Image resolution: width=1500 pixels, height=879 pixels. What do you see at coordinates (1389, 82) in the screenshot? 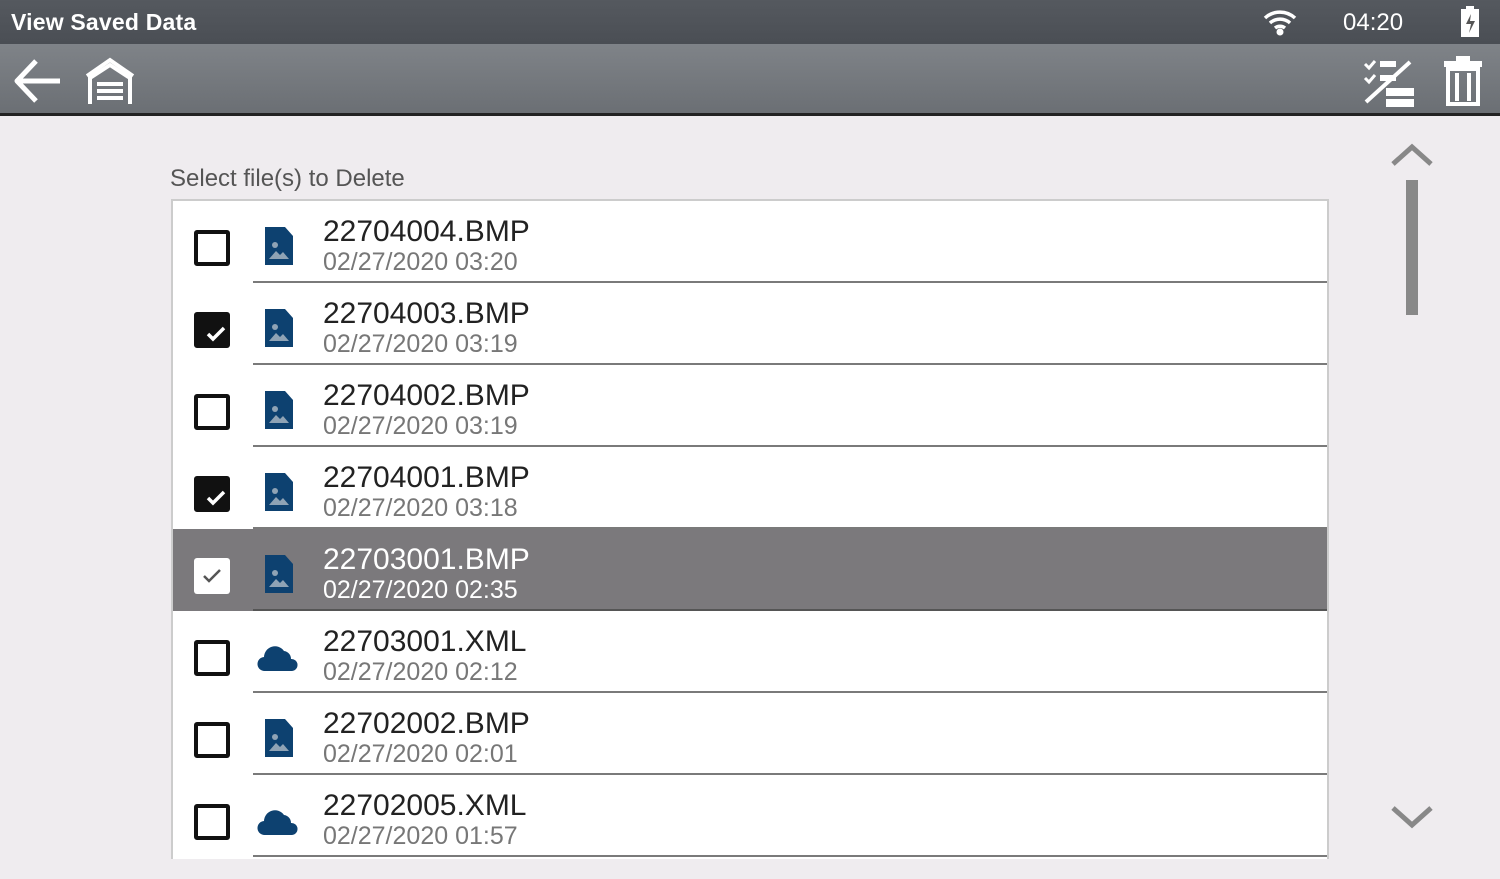
I see `deselect-all-icon` at bounding box center [1389, 82].